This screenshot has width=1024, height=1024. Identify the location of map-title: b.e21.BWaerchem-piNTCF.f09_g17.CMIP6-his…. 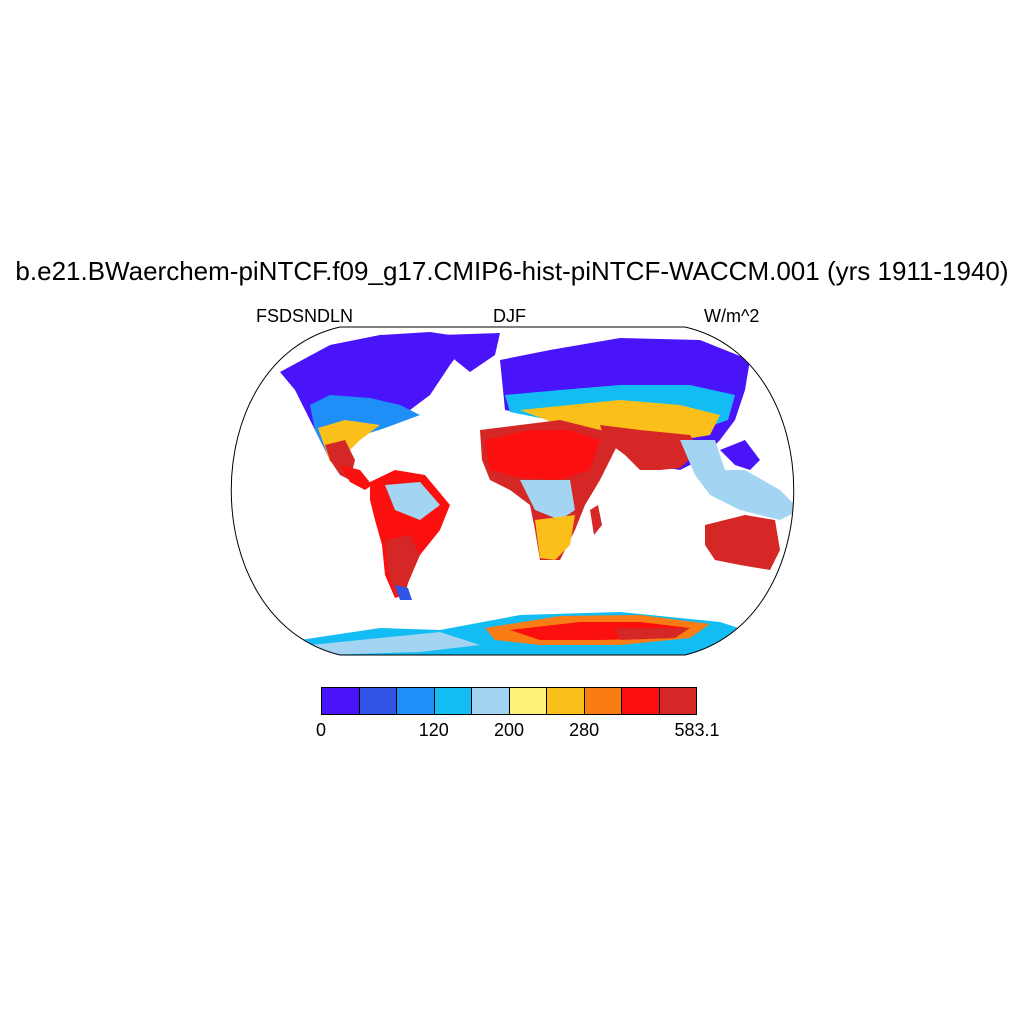
(512, 271).